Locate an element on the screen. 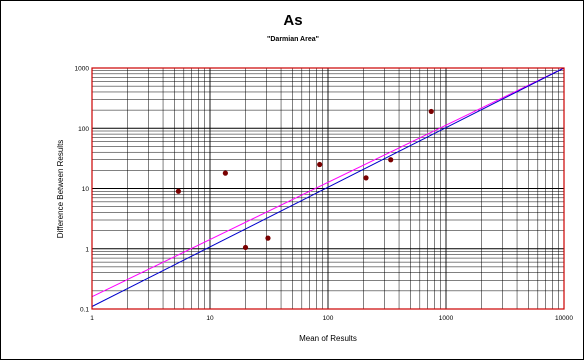 The width and height of the screenshot is (584, 364). y-tick-label: 1000 is located at coordinates (82, 69).